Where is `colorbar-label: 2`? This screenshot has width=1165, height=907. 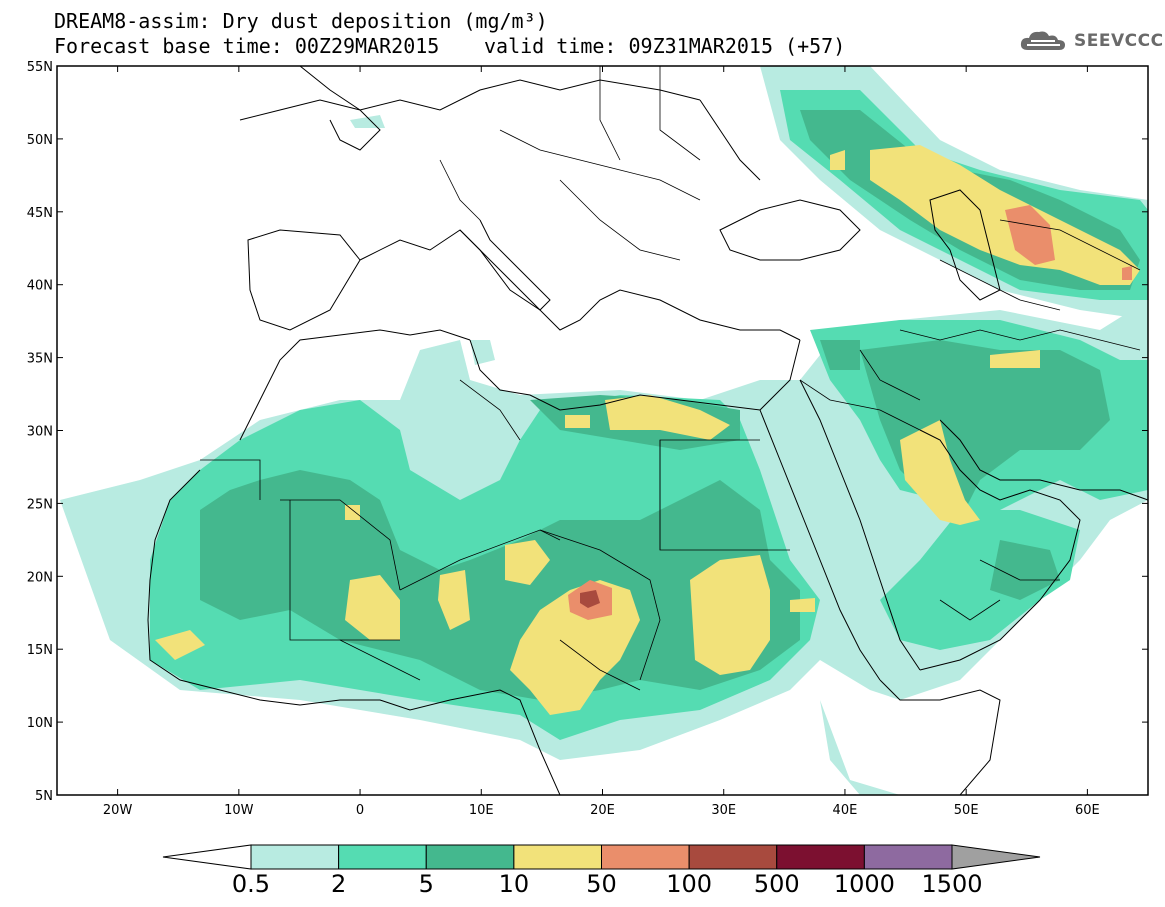 colorbar-label: 2 is located at coordinates (338, 884).